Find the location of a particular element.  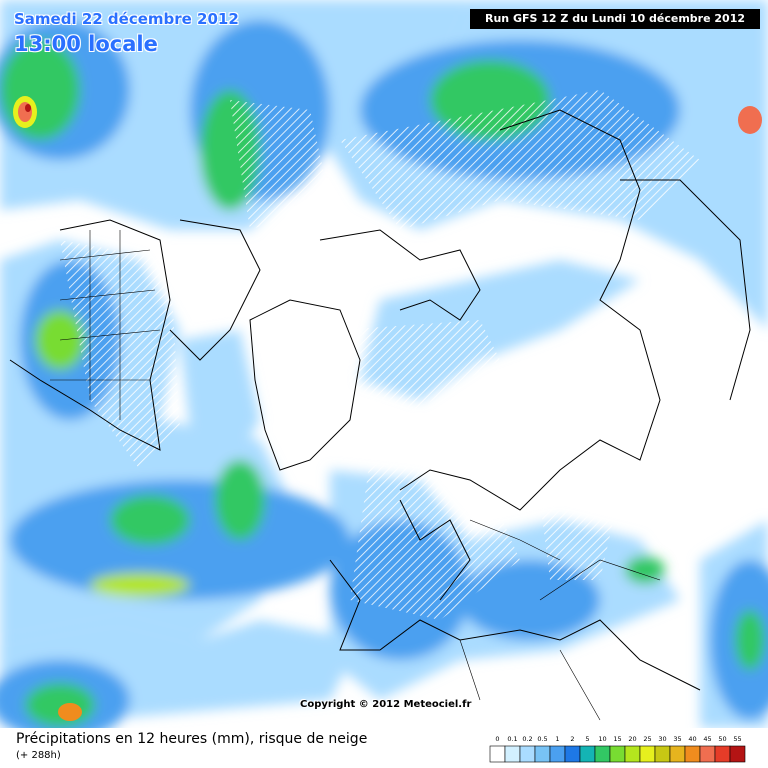

run-label: Run GFS 12 Z du Lundi 10 décembre 2012 is located at coordinates (615, 19).